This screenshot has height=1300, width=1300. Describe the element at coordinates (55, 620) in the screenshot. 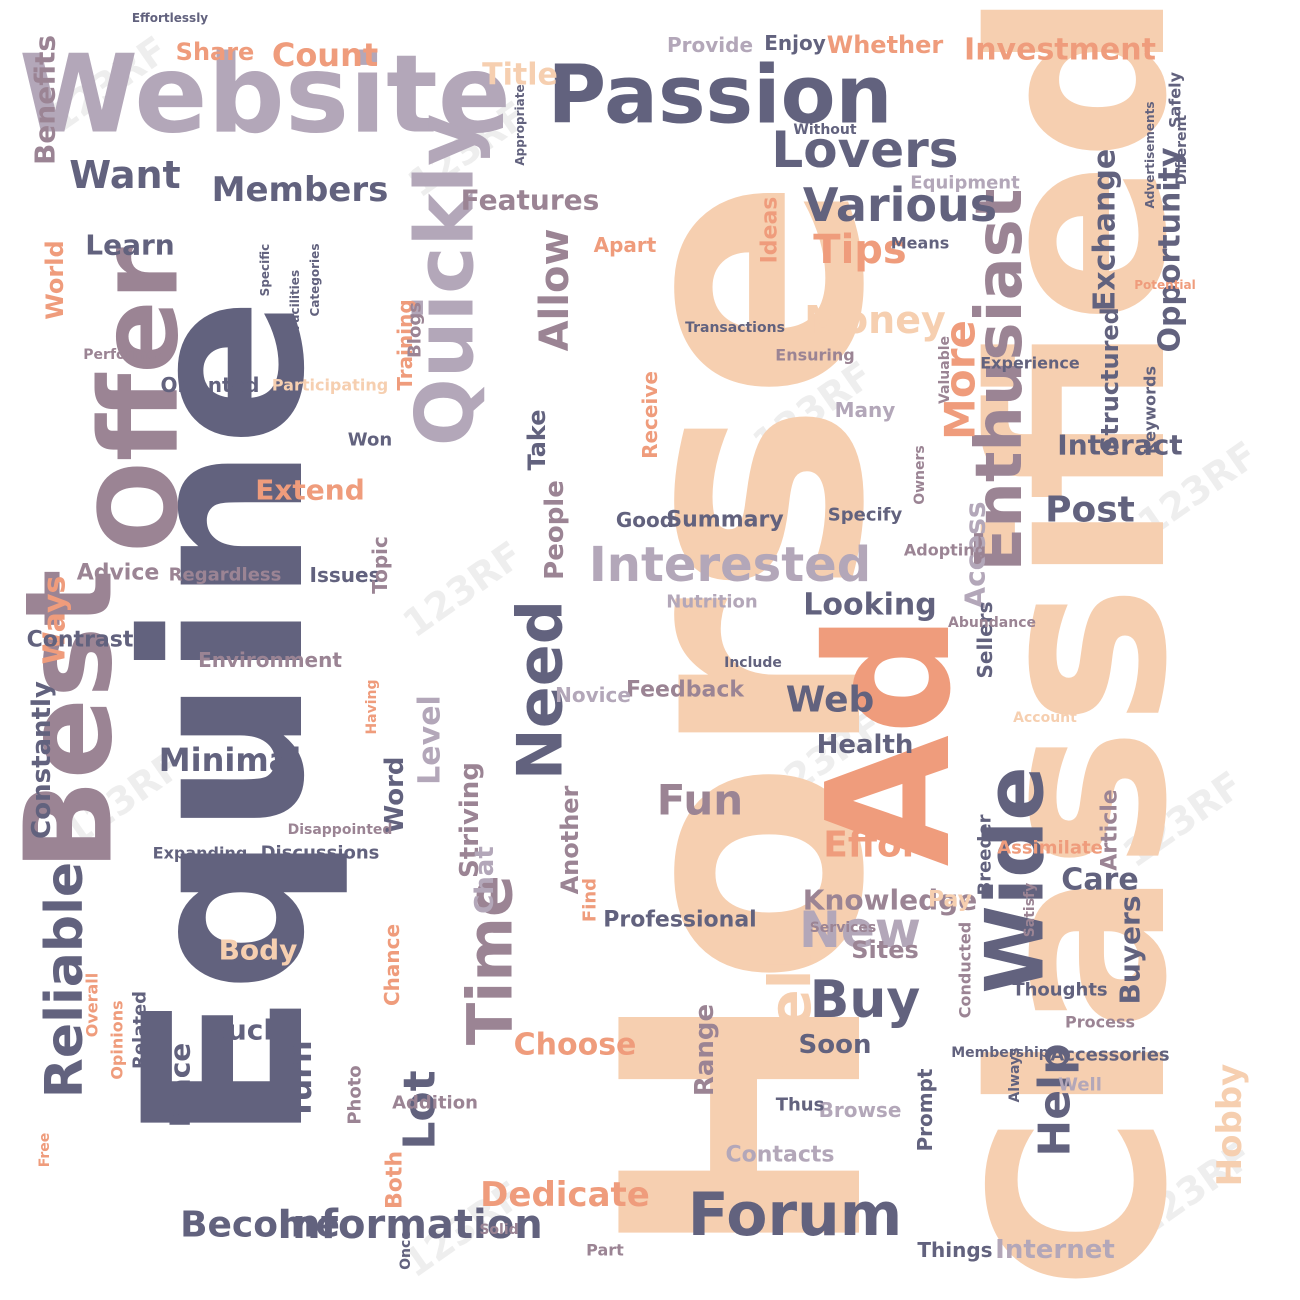

I see `word-ways: Ways` at that location.